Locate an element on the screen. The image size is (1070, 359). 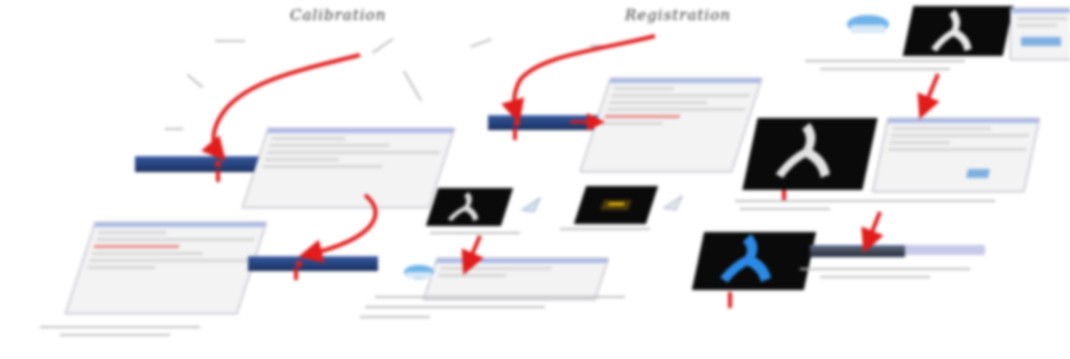
registration-title: Registration is located at coordinates (678, 15).